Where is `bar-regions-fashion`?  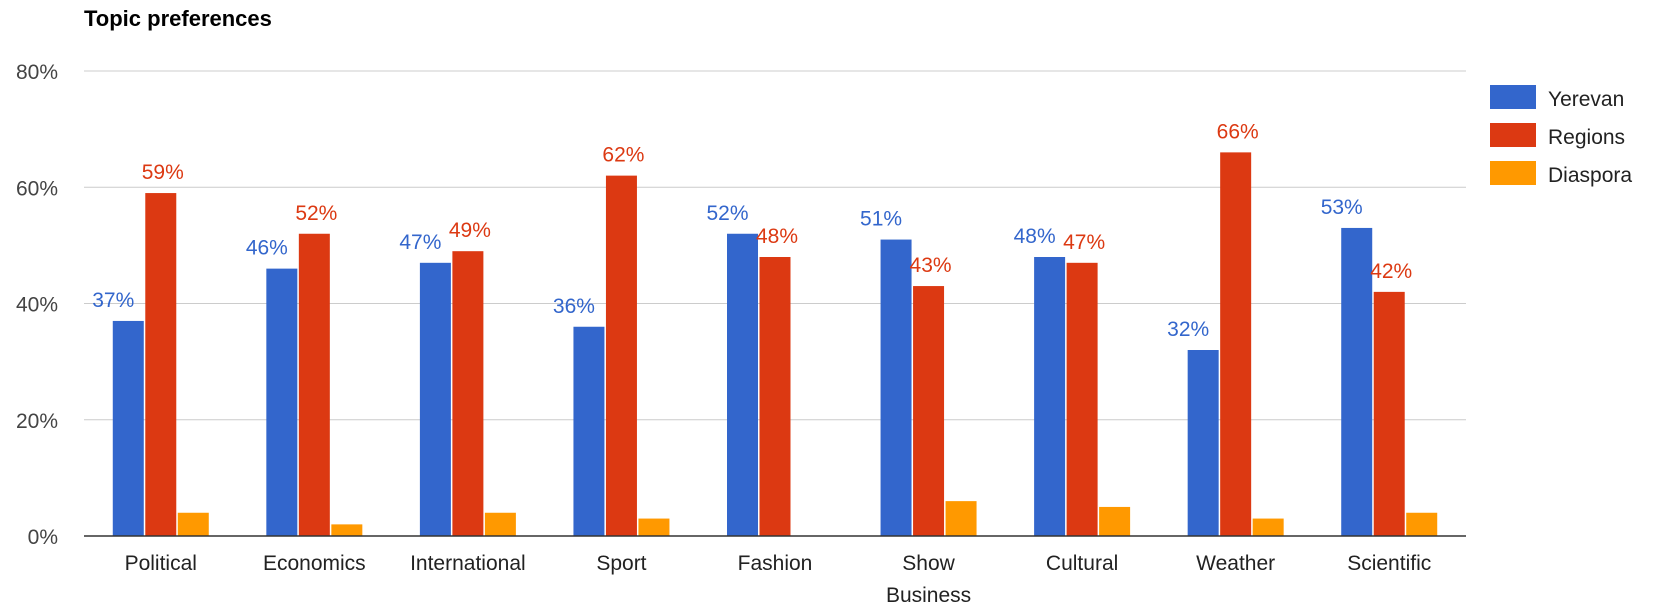
bar-regions-fashion is located at coordinates (775, 396).